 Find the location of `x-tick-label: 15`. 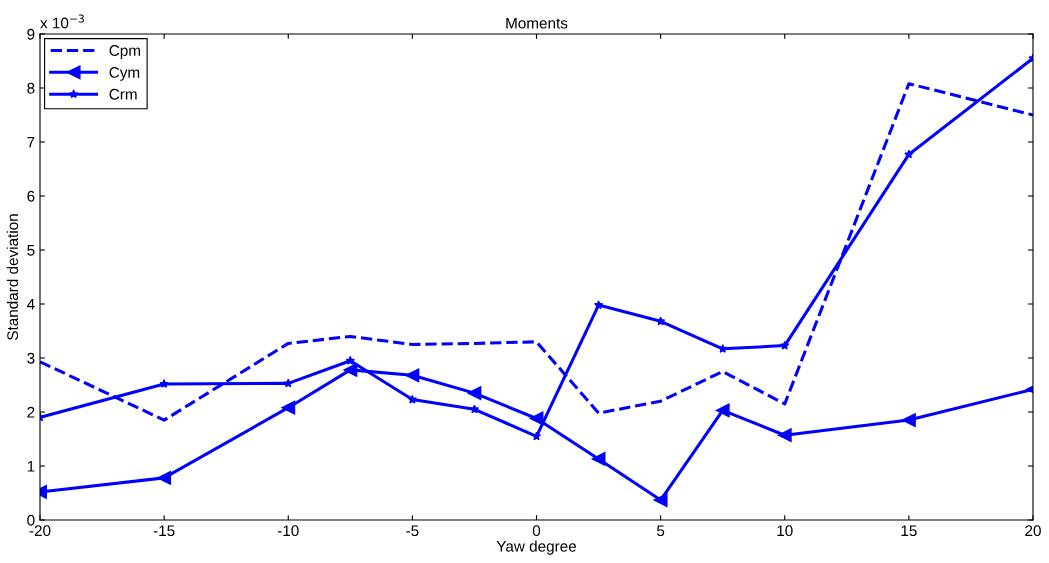

x-tick-label: 15 is located at coordinates (909, 531).